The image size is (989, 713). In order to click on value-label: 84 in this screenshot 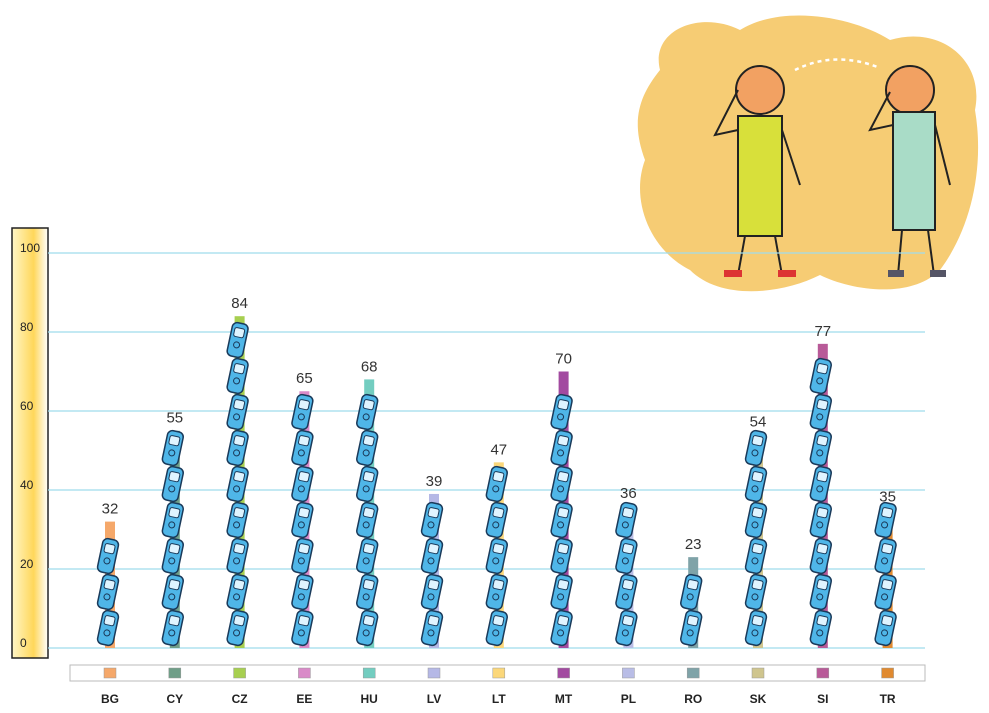, I will do `click(239, 303)`.